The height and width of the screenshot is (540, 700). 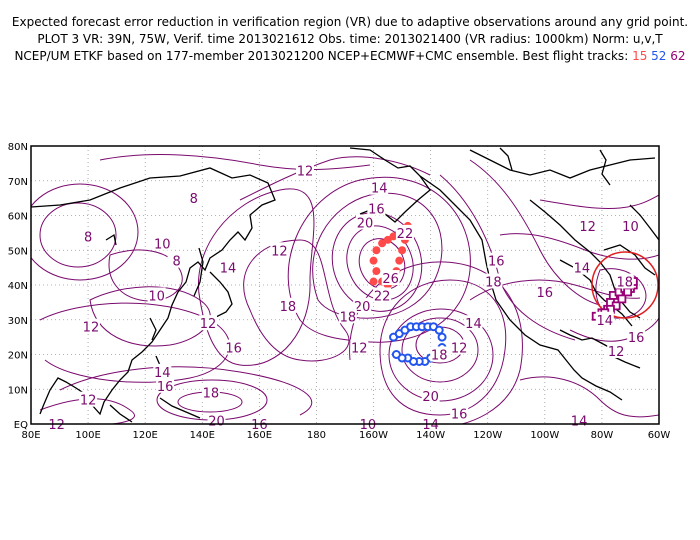 I want to click on lat-tick-label: 70N, so click(x=18, y=182).